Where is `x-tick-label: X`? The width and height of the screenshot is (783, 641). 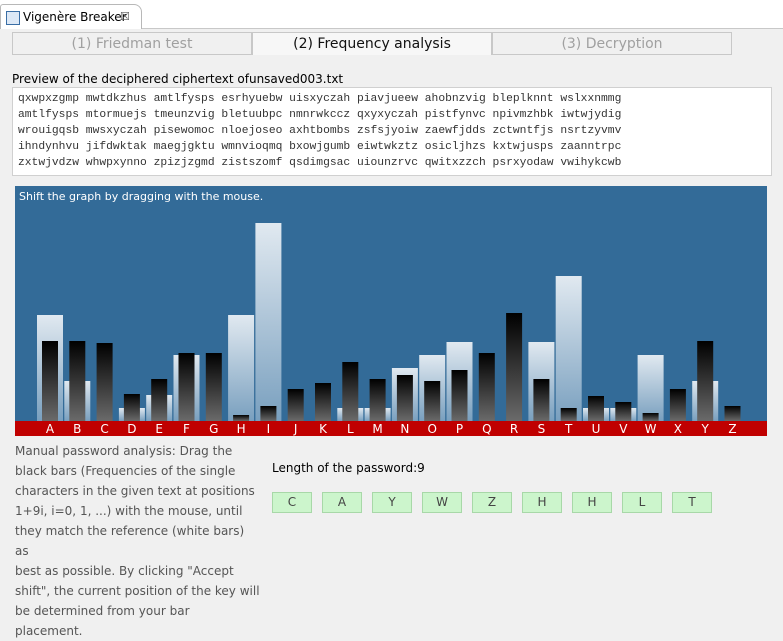 x-tick-label: X is located at coordinates (678, 429).